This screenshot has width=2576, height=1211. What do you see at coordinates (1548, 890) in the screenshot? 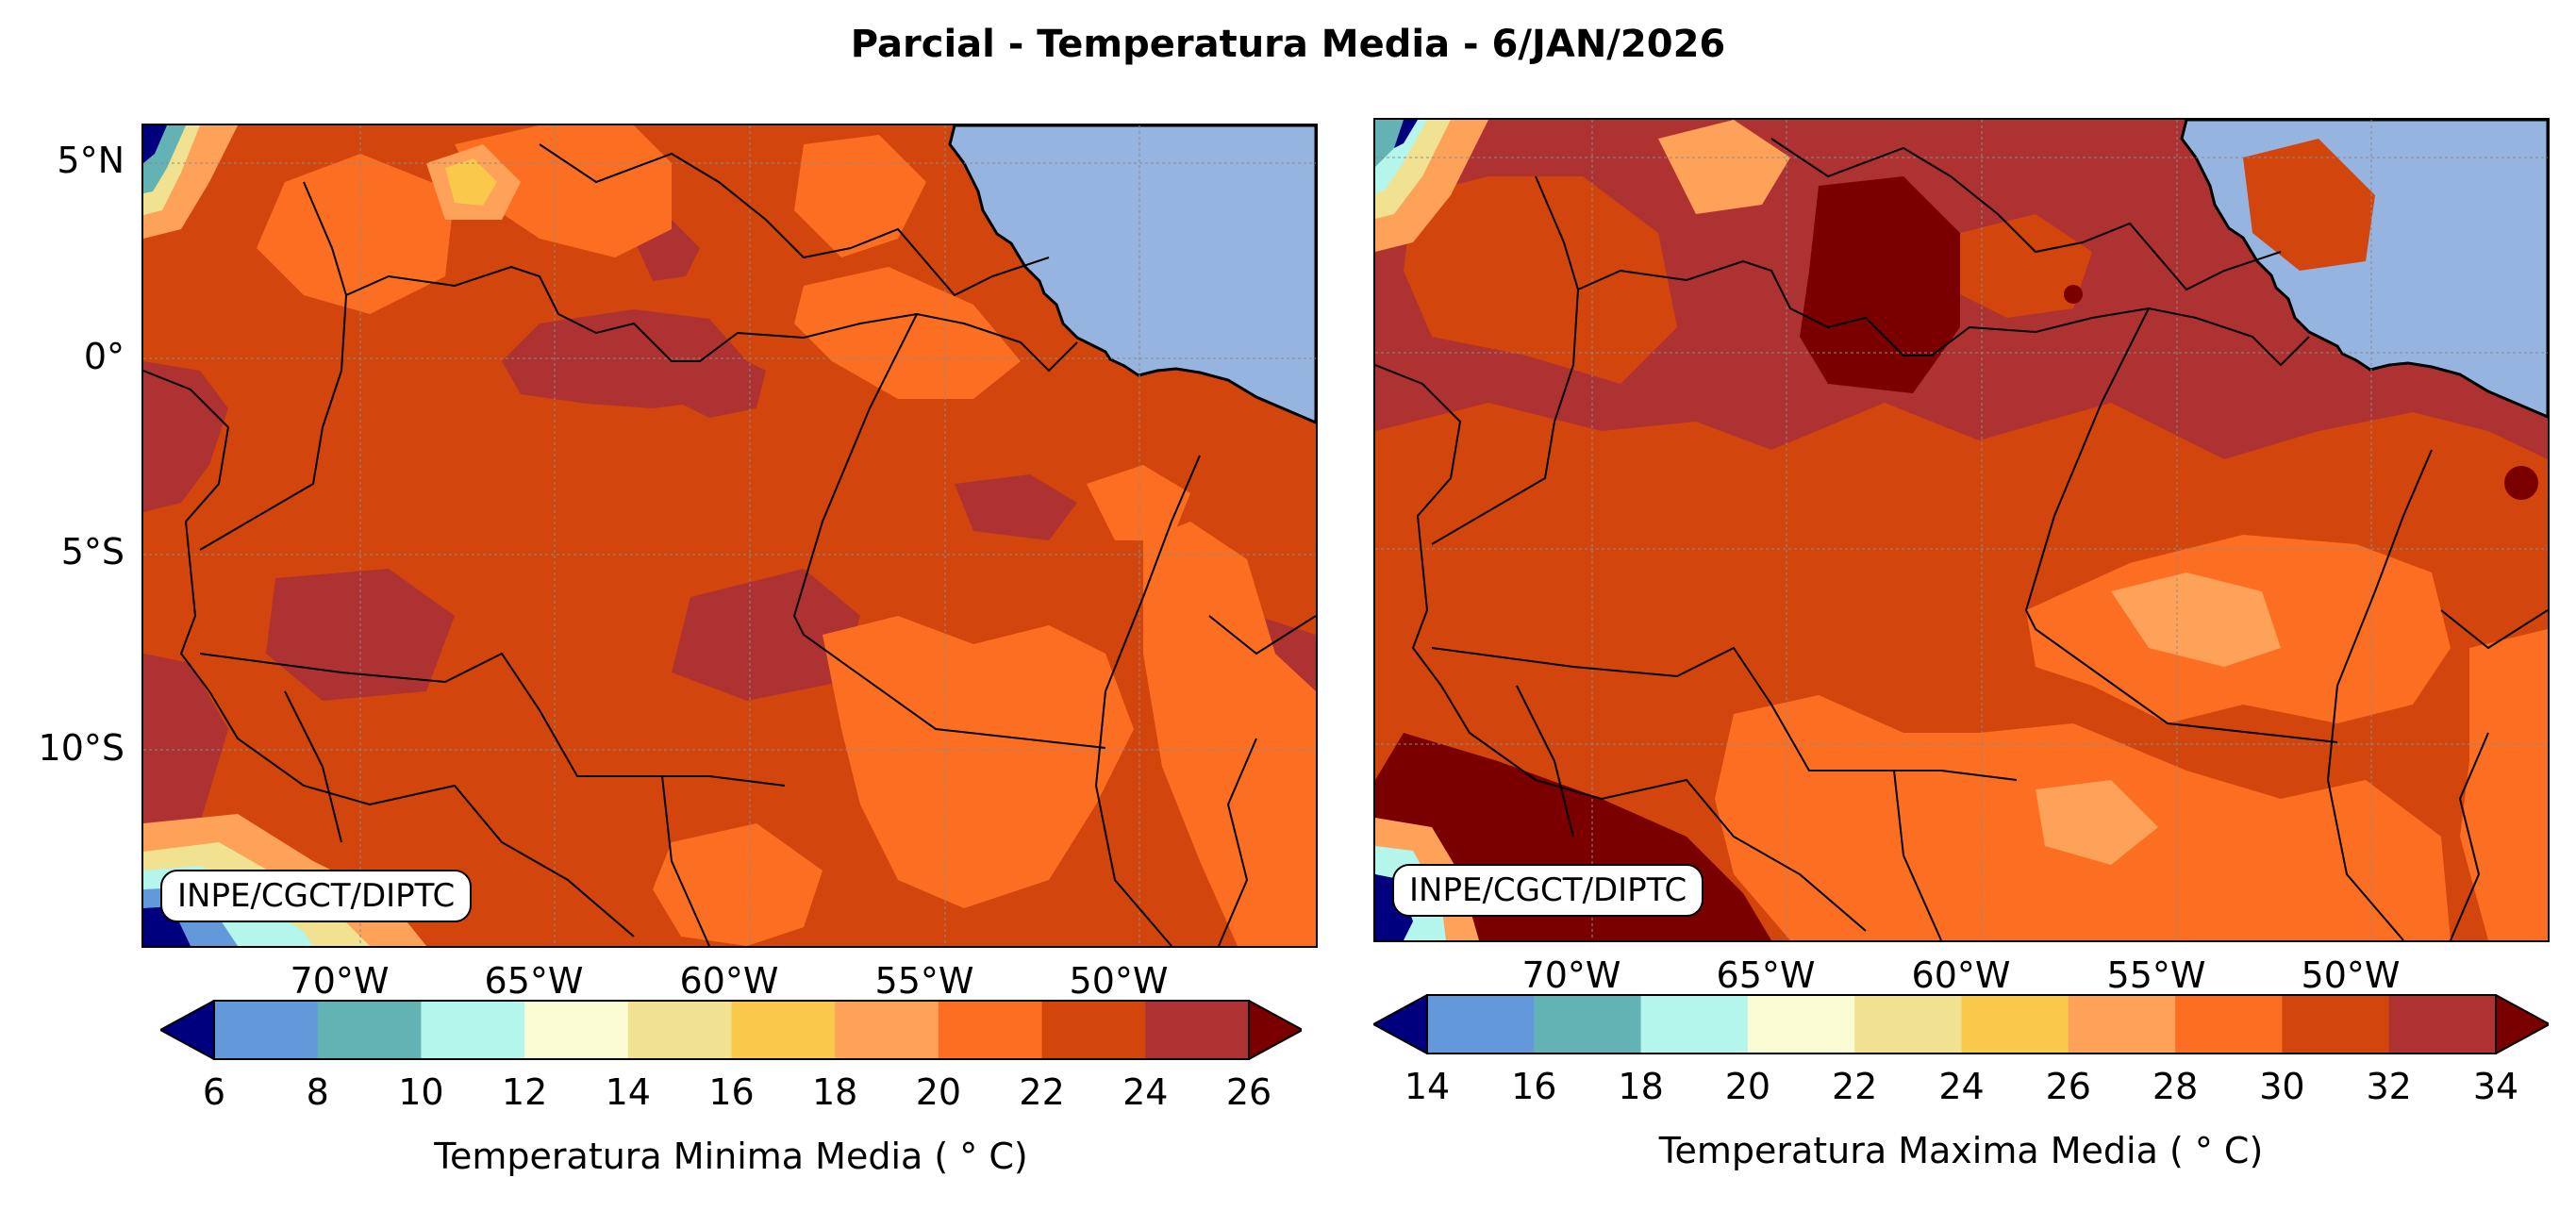
I see `credit-label-right: INPE/CGCT/DIPTC` at bounding box center [1548, 890].